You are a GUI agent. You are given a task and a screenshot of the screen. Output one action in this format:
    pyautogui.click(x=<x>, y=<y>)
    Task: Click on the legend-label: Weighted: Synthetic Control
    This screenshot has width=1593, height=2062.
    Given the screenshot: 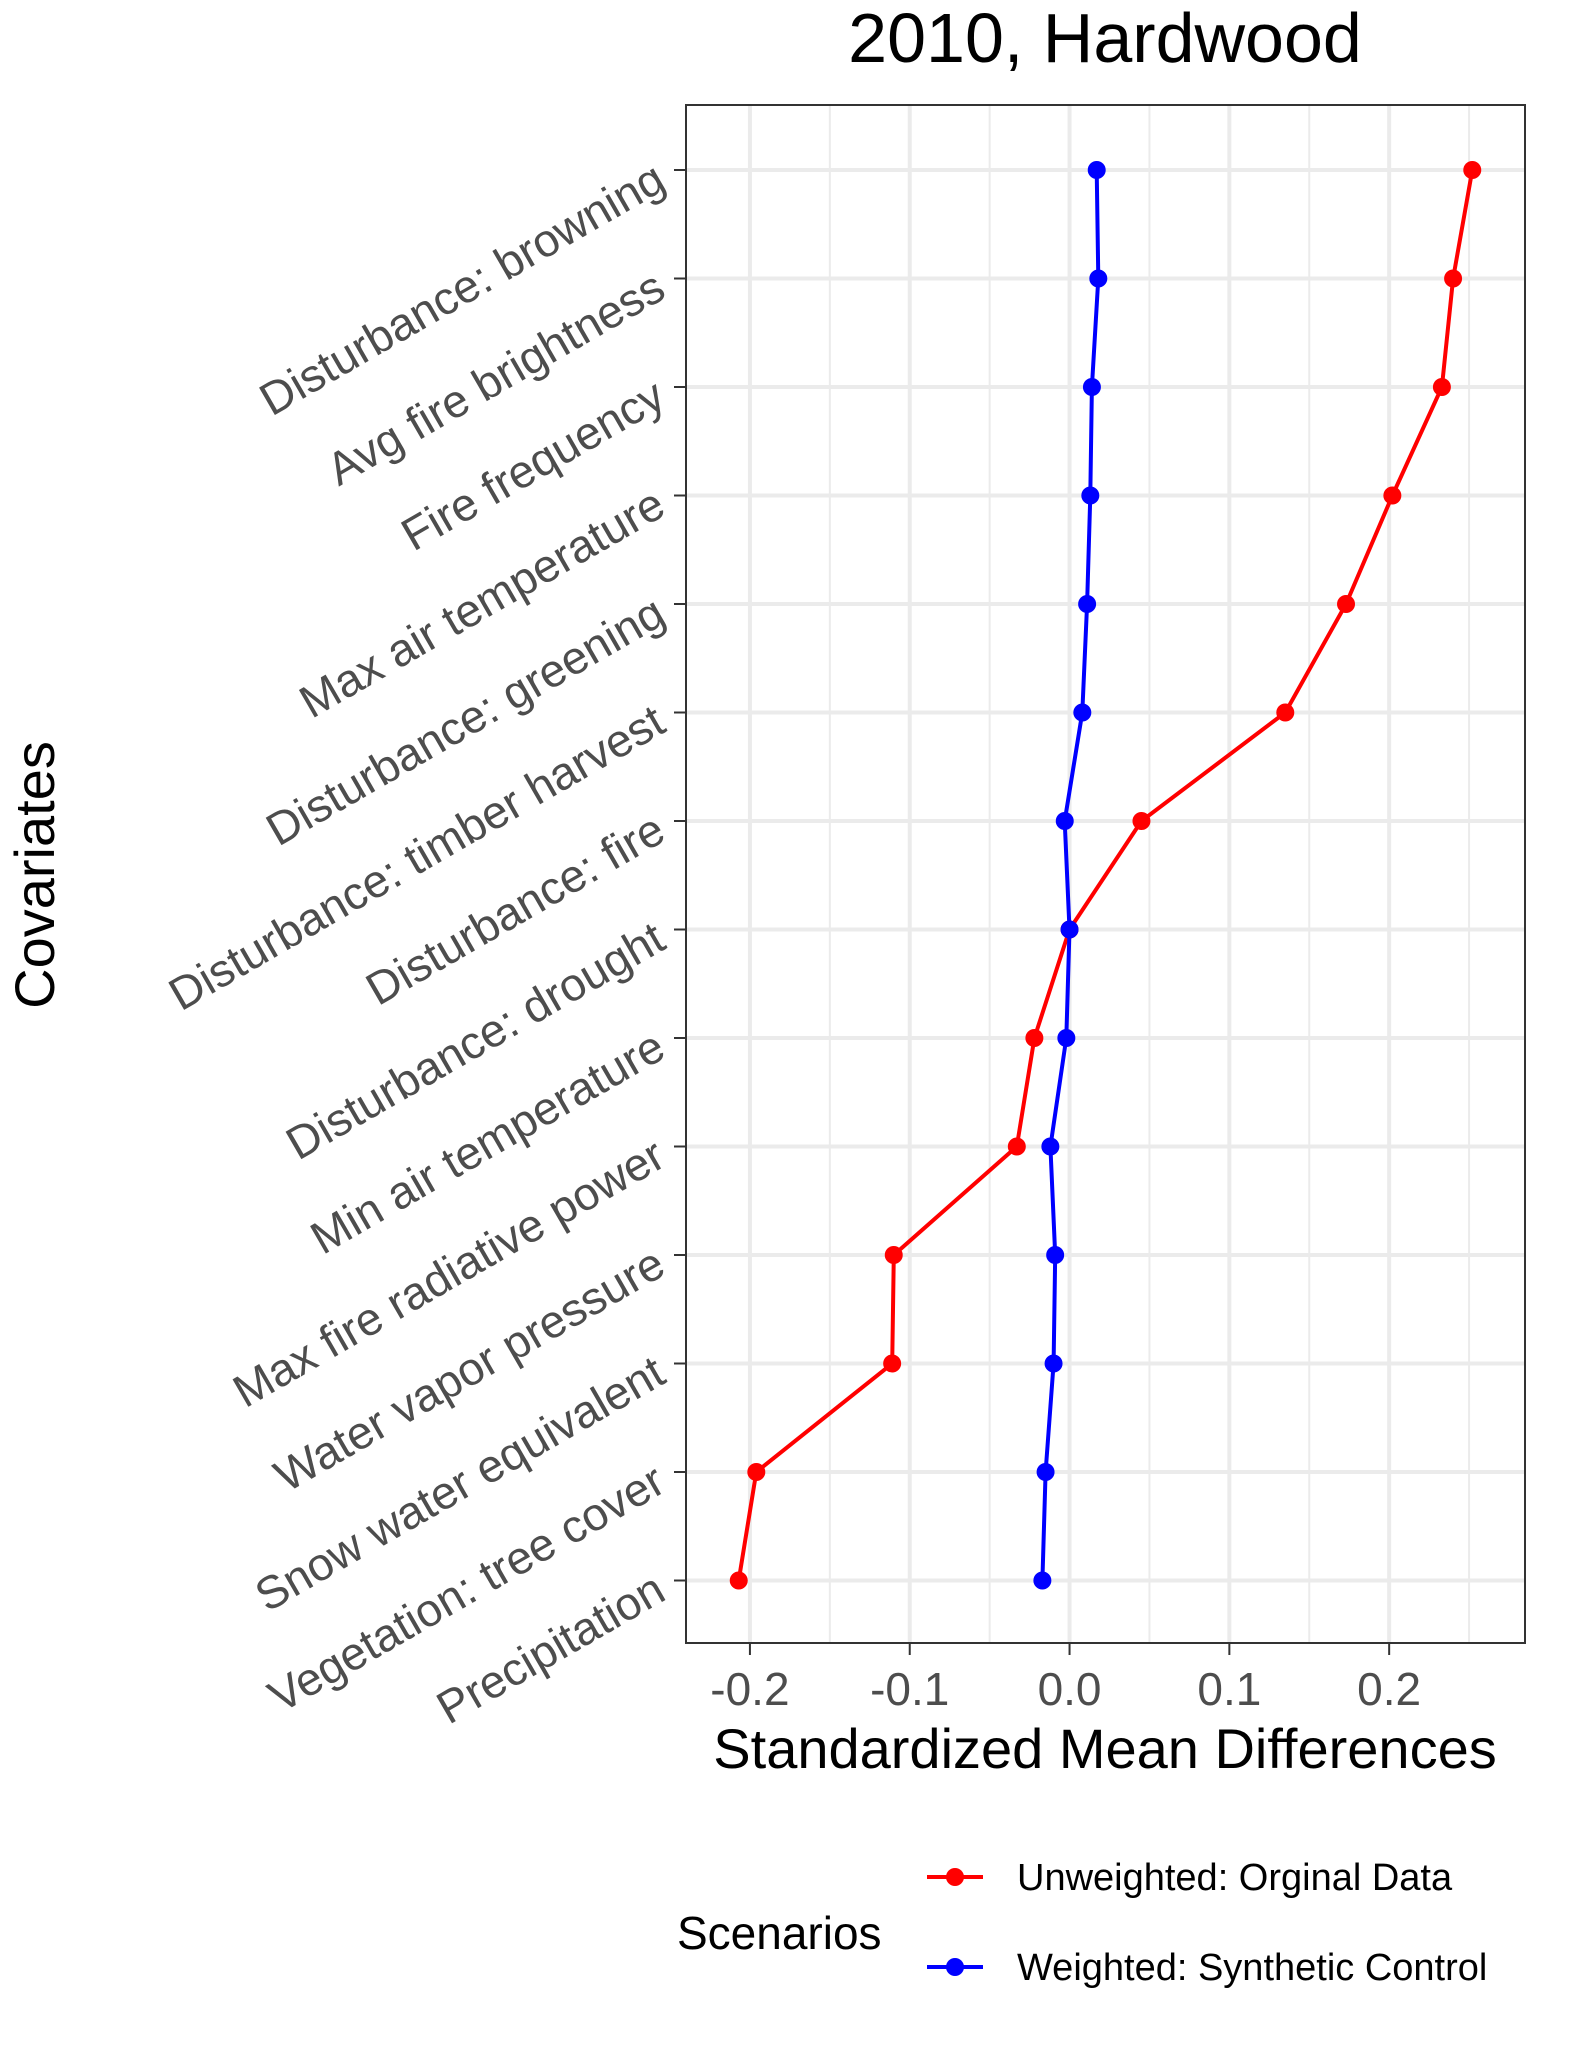 What is the action you would take?
    pyautogui.click(x=1252, y=1968)
    